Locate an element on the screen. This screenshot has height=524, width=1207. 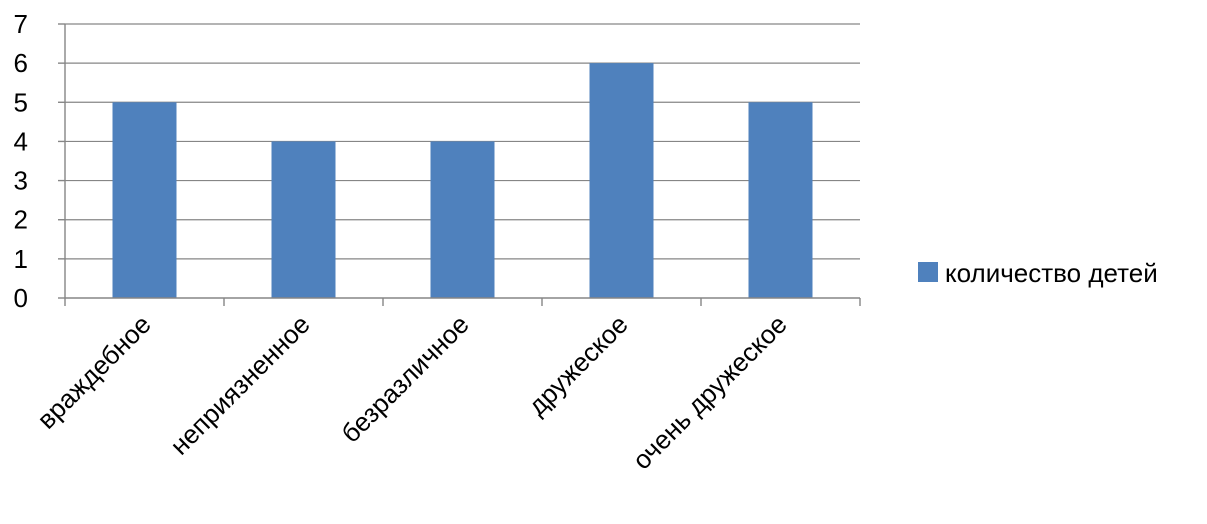
y-tick-label-3: 3 is located at coordinates (21, 181).